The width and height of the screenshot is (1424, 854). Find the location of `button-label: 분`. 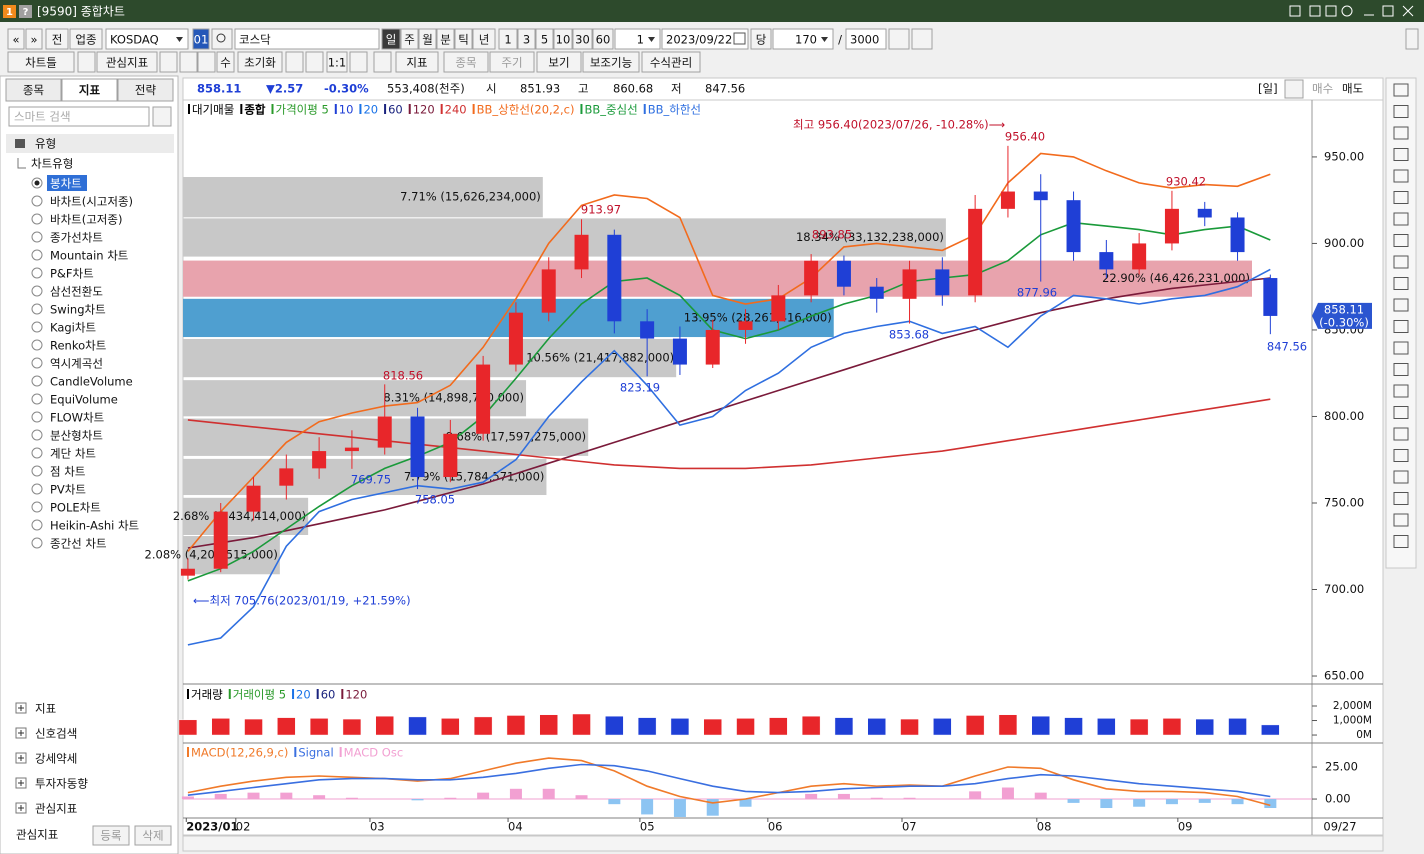

button-label: 분 is located at coordinates (445, 40).